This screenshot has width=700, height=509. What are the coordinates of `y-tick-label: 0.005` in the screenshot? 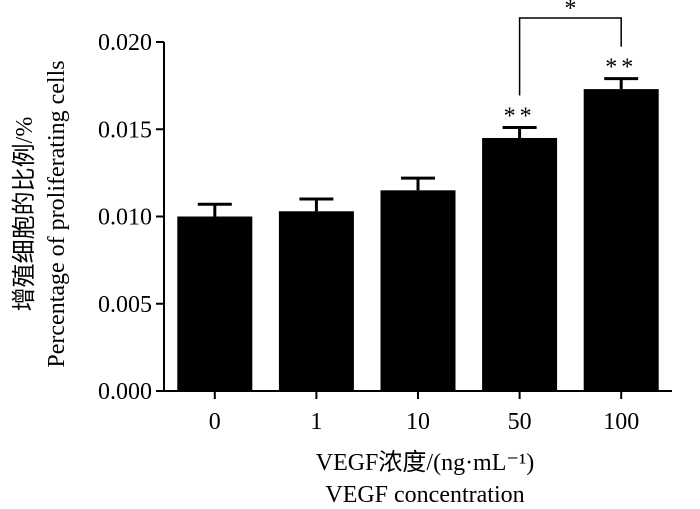 It's located at (125, 305).